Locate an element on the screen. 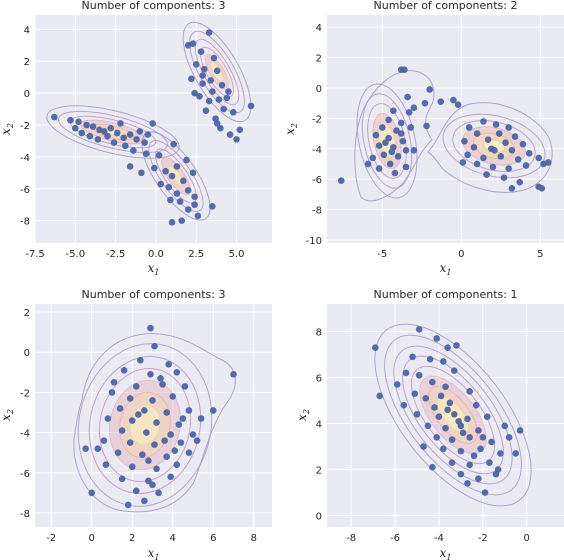 This screenshot has width=564, height=560. subplot-3-y-axis-label: x2 is located at coordinates (7, 415).